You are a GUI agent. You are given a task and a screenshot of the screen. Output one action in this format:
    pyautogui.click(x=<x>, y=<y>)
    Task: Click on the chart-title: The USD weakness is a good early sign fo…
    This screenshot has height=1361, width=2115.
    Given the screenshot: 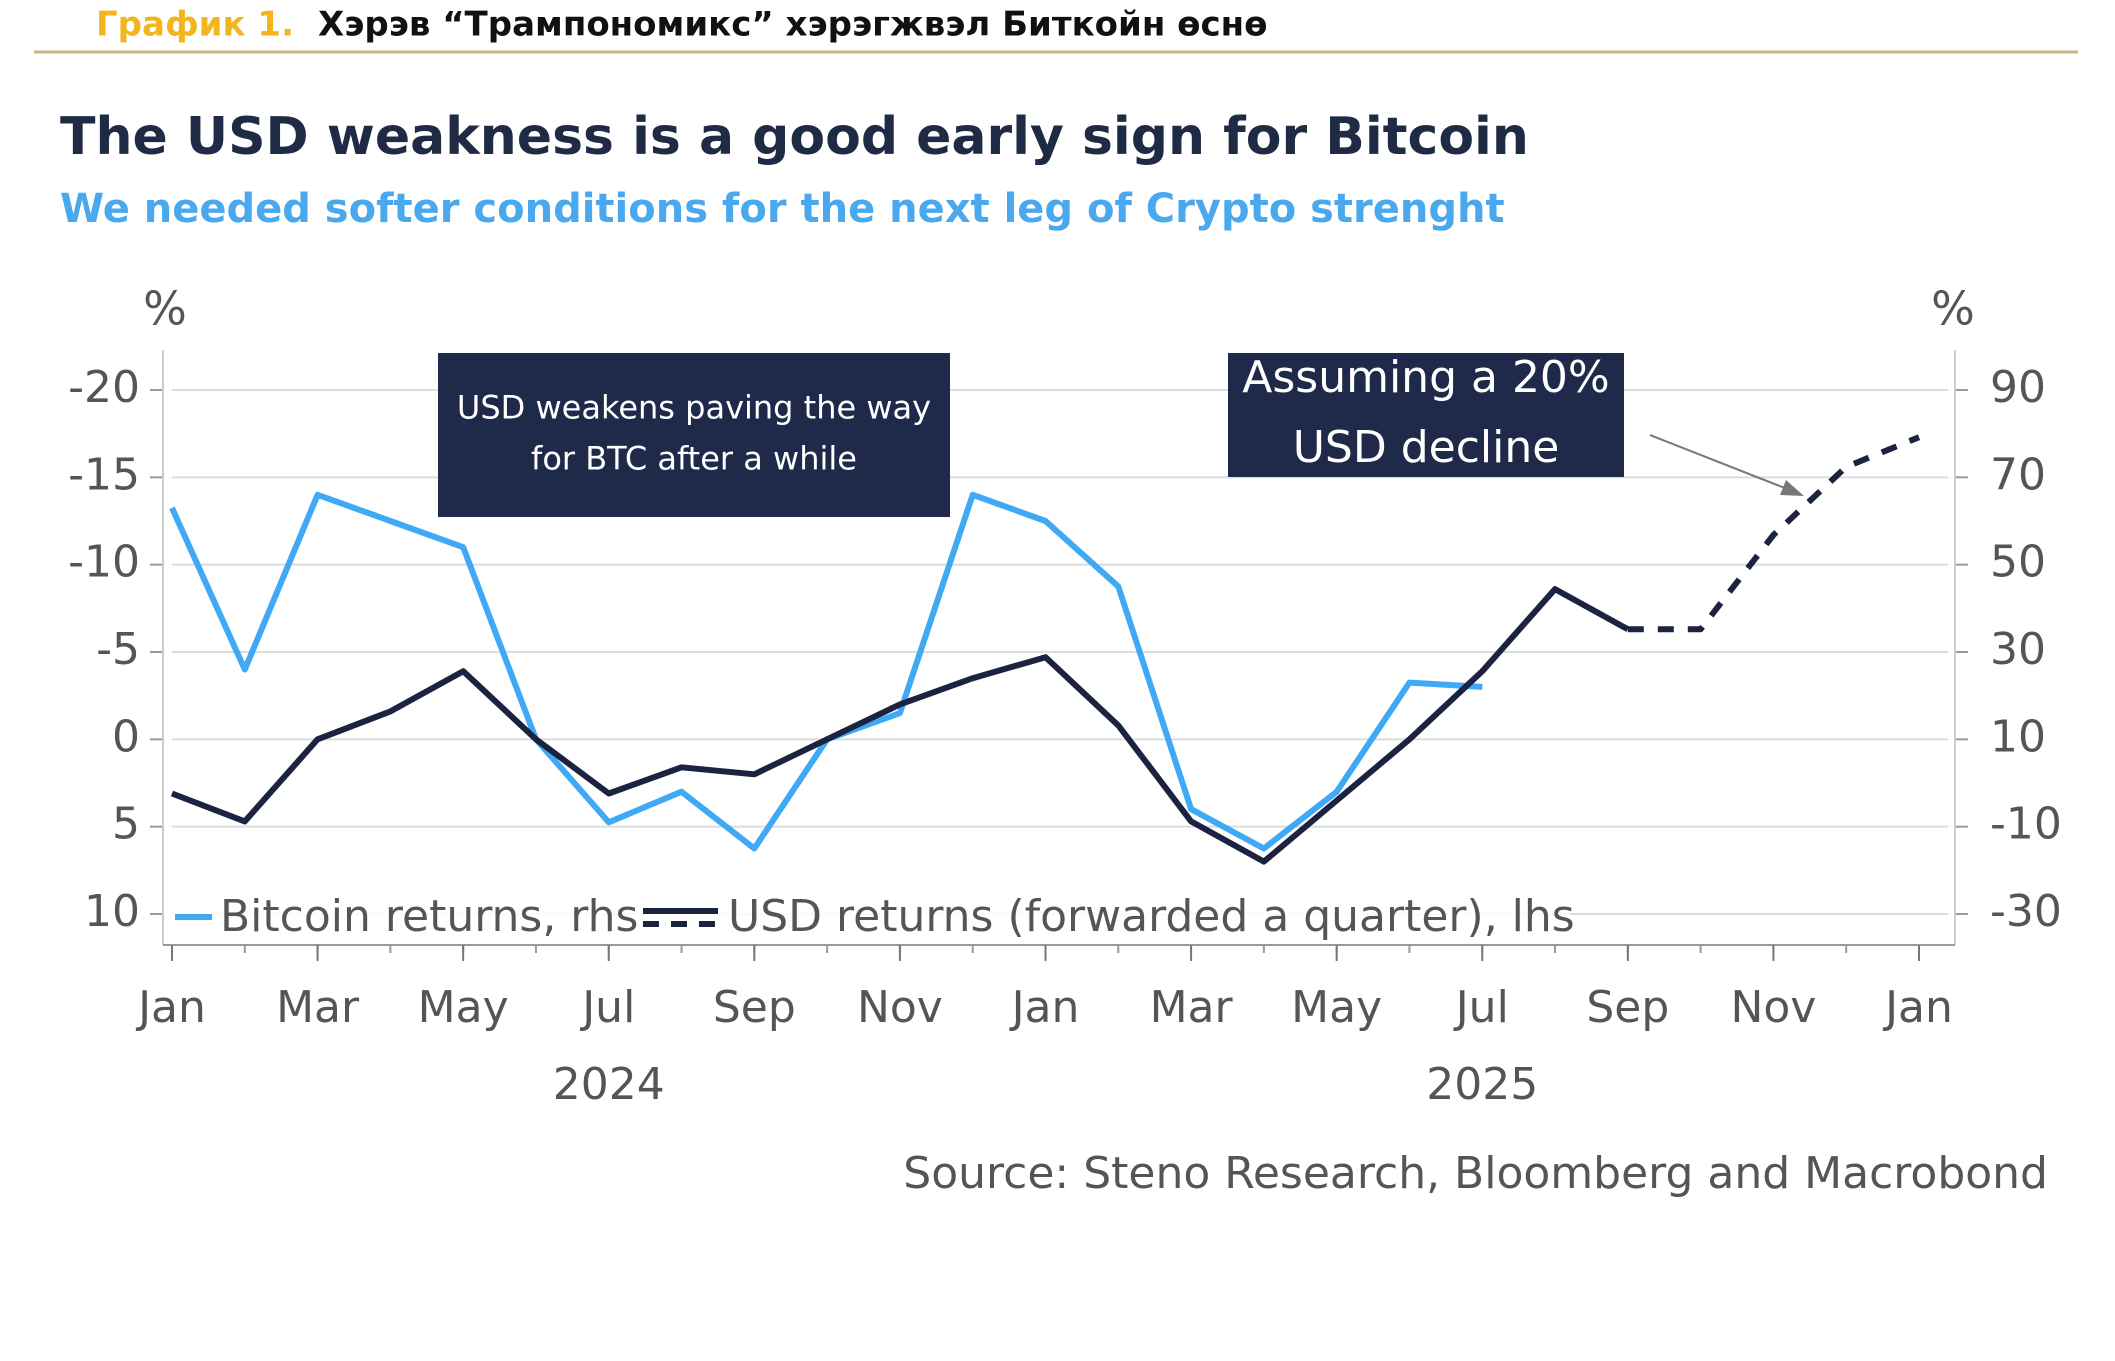 What is the action you would take?
    pyautogui.click(x=794, y=137)
    